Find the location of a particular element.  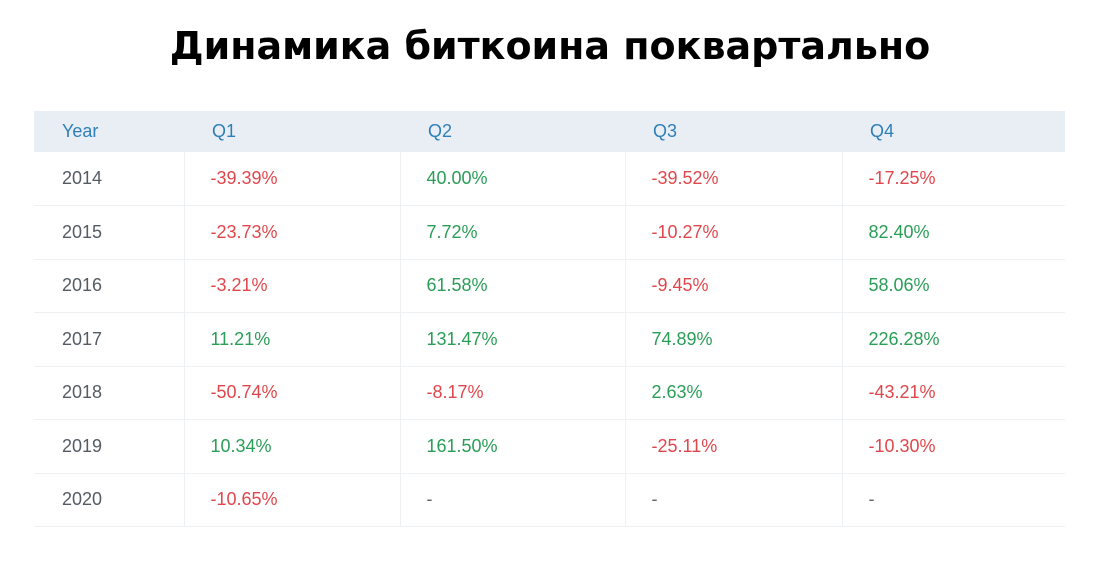

q4-value: -17.25% is located at coordinates (953, 179).